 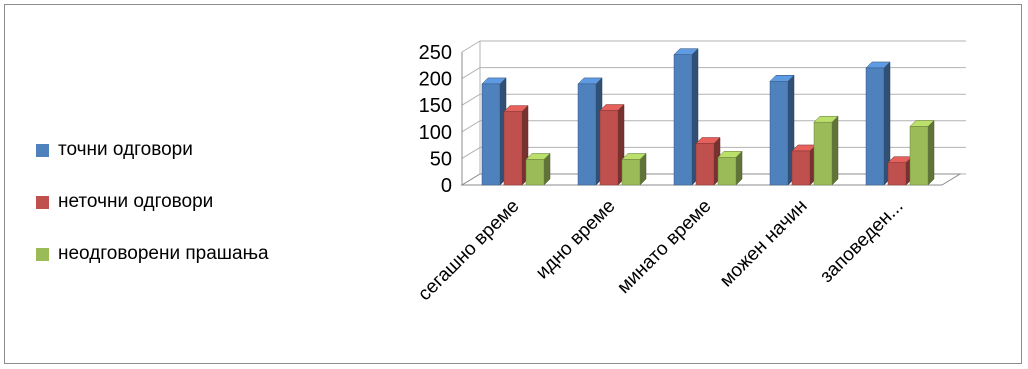 I want to click on y-tick-label: 100, so click(x=435, y=133).